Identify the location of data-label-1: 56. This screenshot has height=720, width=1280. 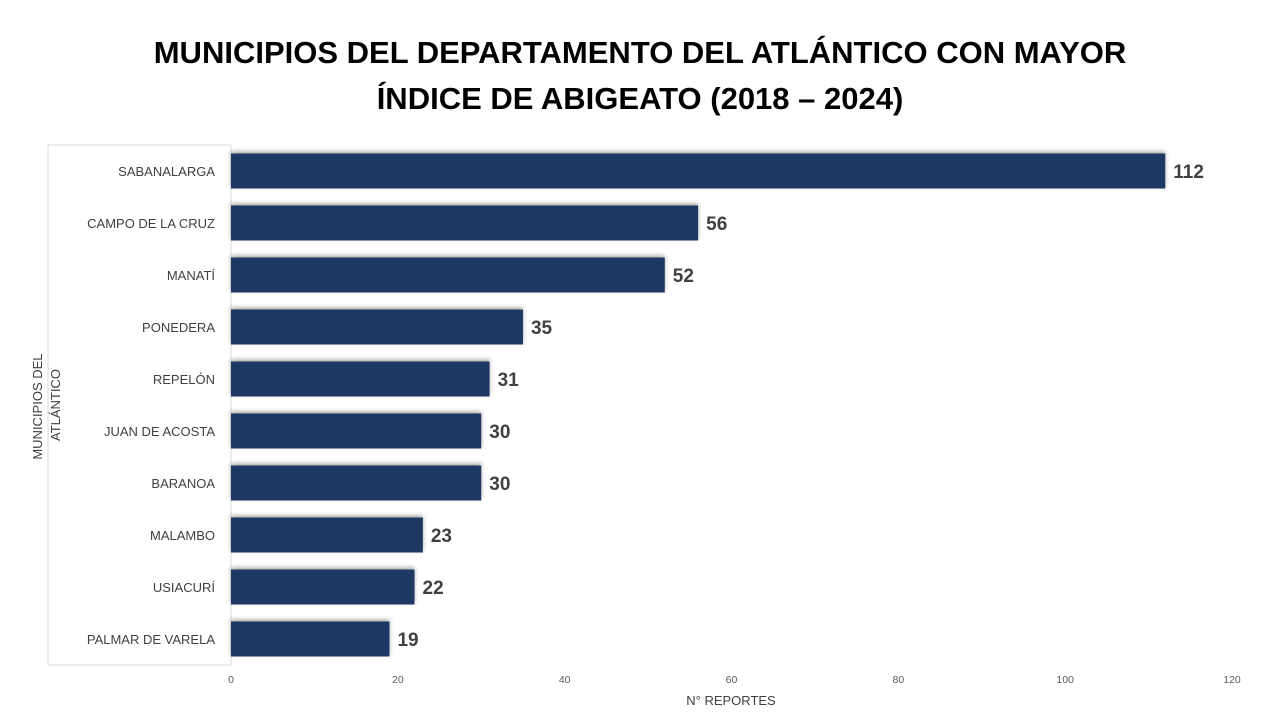
(716, 224).